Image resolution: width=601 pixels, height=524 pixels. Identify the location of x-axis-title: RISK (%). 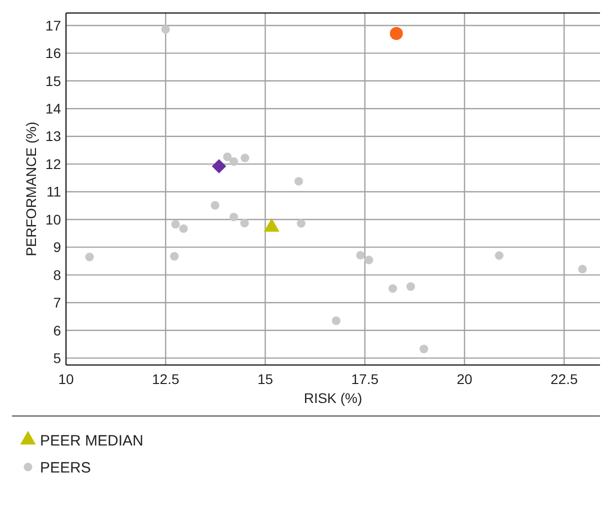
(333, 398).